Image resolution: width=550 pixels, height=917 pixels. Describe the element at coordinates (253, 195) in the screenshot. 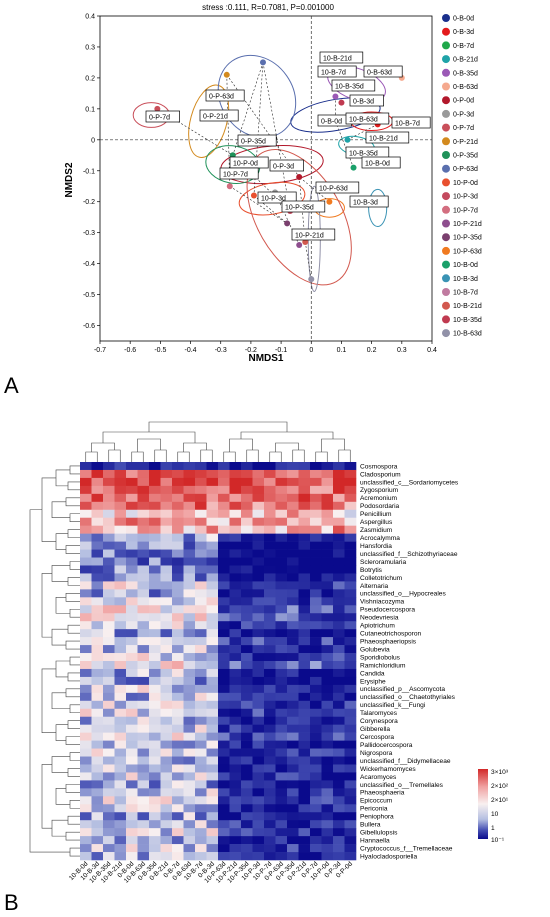

I see `point-10-P-0d` at that location.